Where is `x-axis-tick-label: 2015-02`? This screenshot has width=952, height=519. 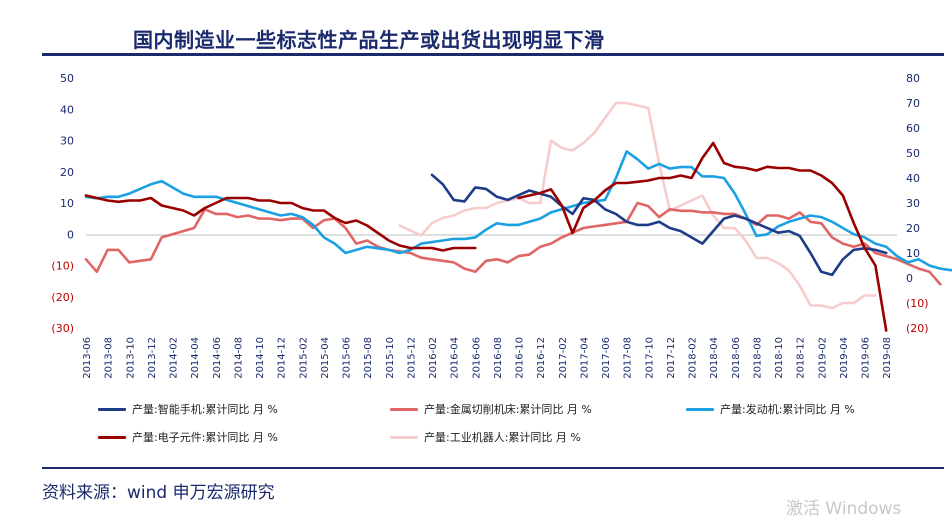 x-axis-tick-label: 2015-02 is located at coordinates (303, 358).